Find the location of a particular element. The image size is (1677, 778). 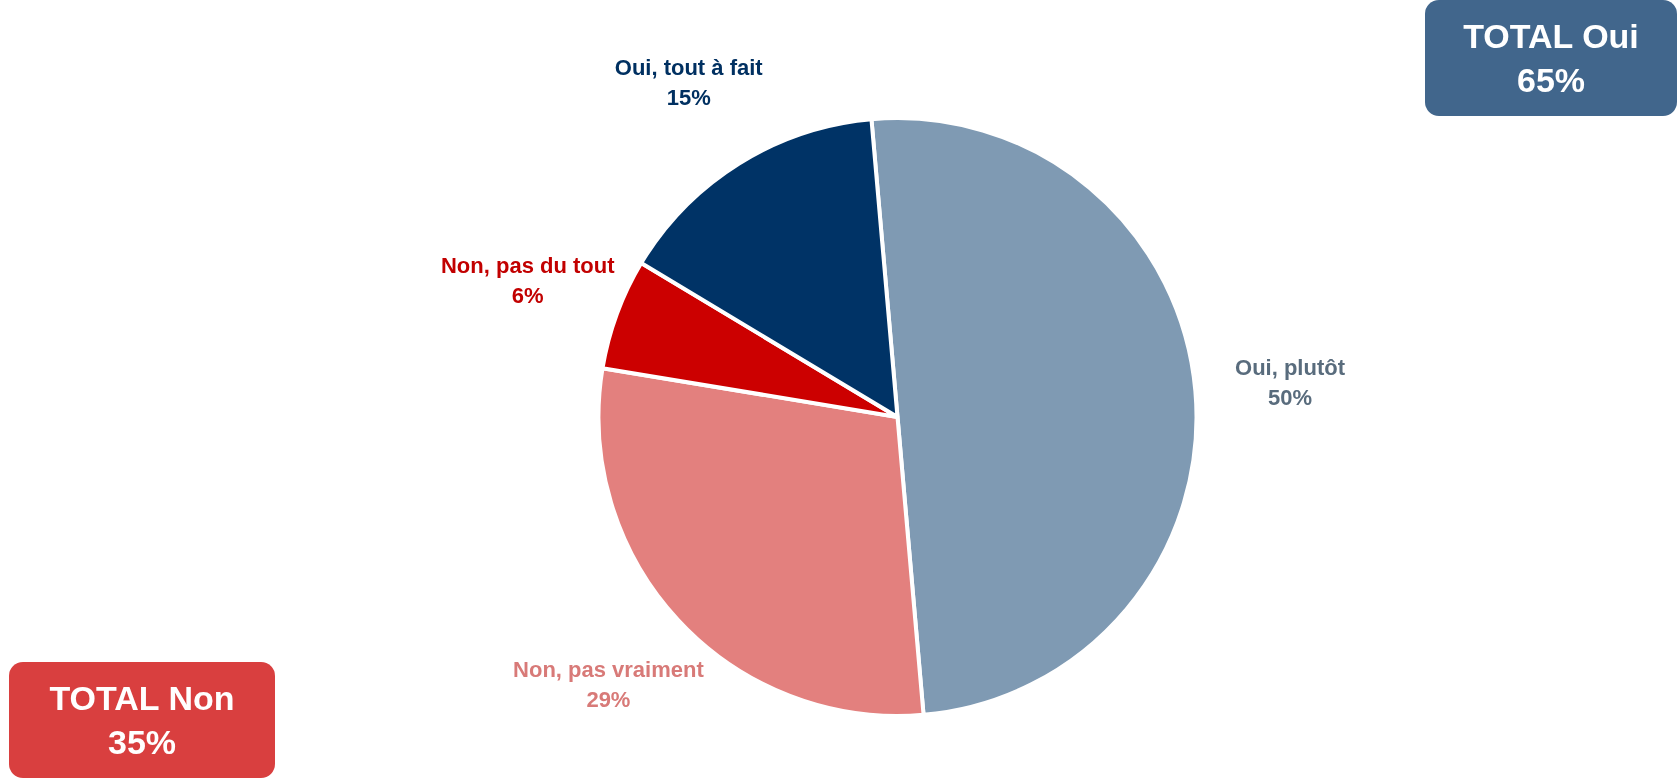

text: TOTAL Non 35% is located at coordinates (142, 720).